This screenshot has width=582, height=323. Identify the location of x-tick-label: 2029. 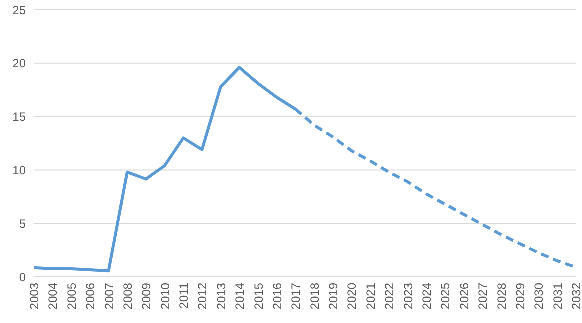
(520, 296).